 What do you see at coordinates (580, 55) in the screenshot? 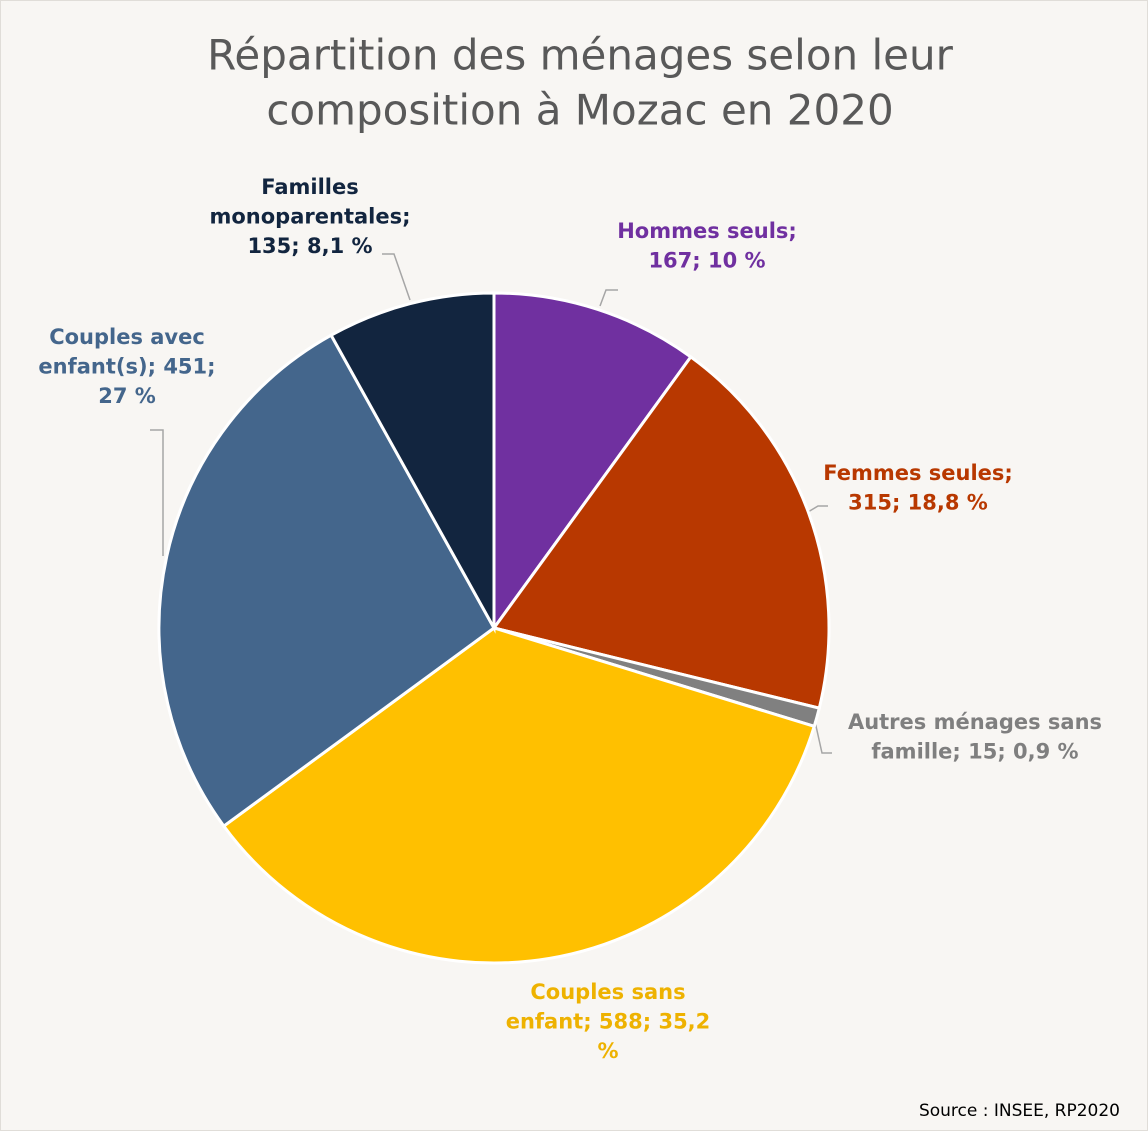
I see `chart-title: Répartition des ménages selon leur` at bounding box center [580, 55].